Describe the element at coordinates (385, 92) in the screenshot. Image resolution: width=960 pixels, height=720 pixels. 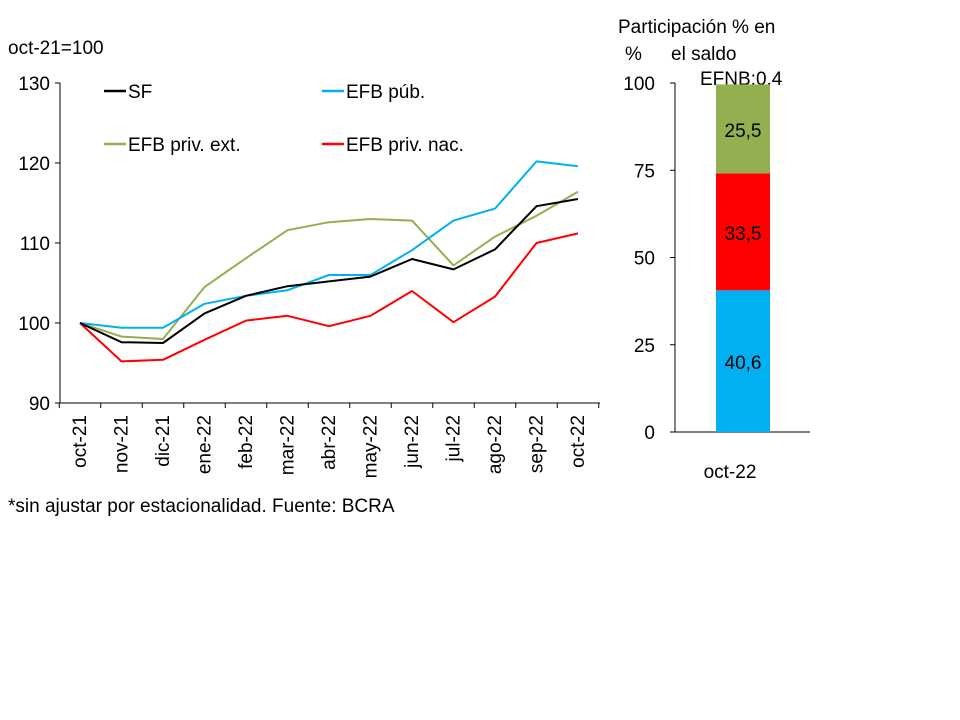
I see `legend-label: EFB púb.` at that location.